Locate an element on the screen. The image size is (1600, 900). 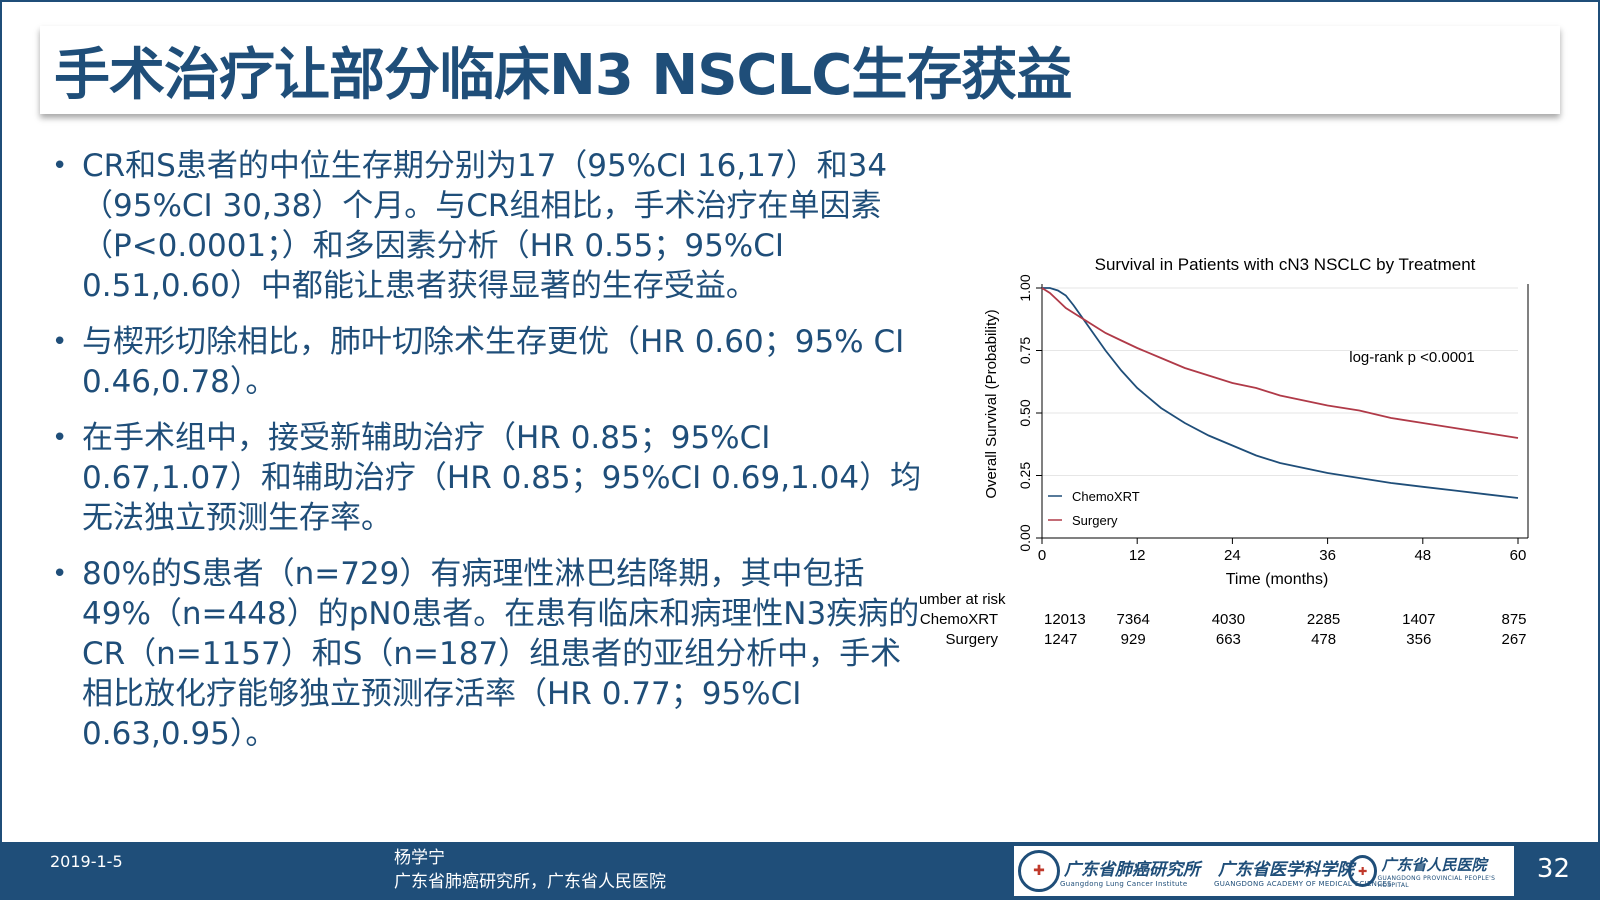
footer-author: 杨学宁 is located at coordinates (419, 858).